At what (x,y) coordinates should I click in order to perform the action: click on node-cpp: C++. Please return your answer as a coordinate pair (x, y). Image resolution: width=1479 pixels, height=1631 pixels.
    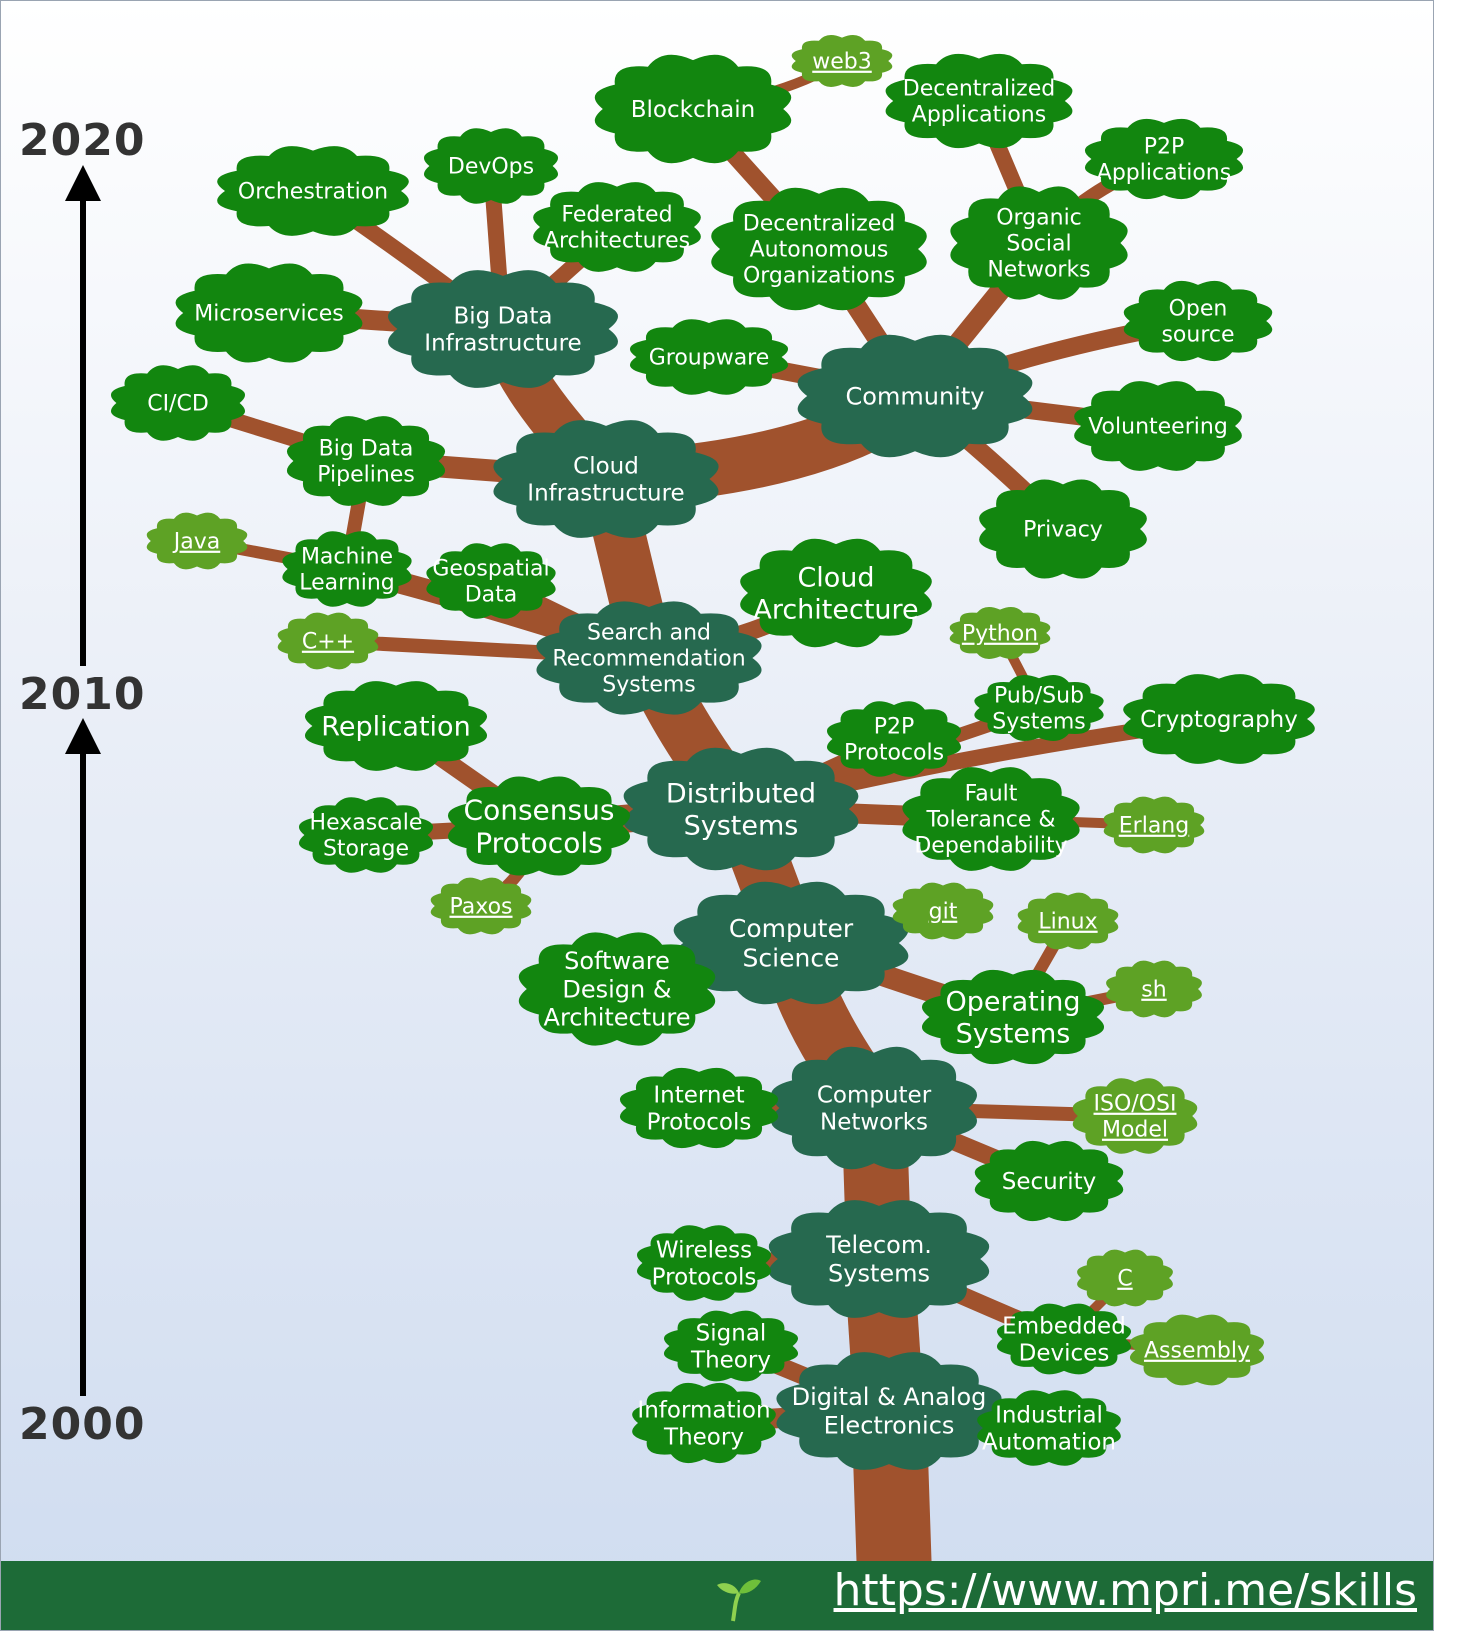
    Looking at the image, I should click on (328, 641).